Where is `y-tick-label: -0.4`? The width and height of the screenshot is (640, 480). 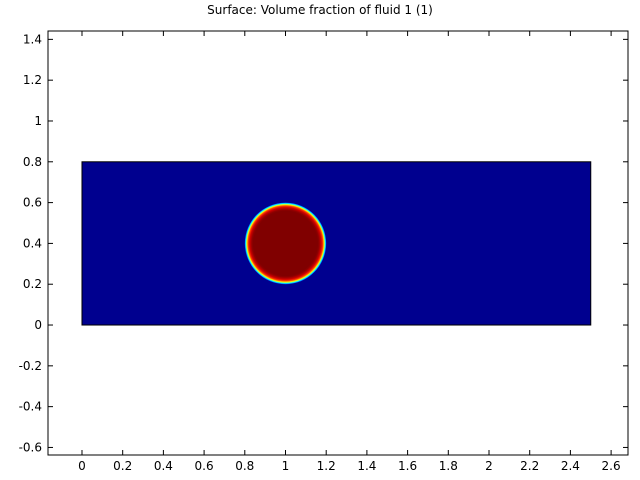 y-tick-label: -0.4 is located at coordinates (30, 407).